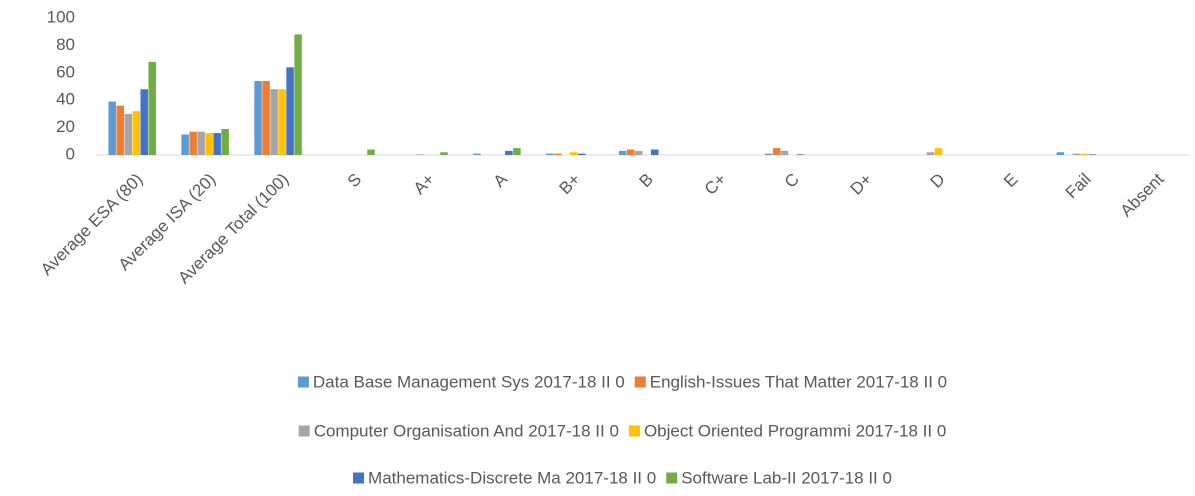 Image resolution: width=1195 pixels, height=496 pixels. I want to click on x-tick-label: D+, so click(861, 184).